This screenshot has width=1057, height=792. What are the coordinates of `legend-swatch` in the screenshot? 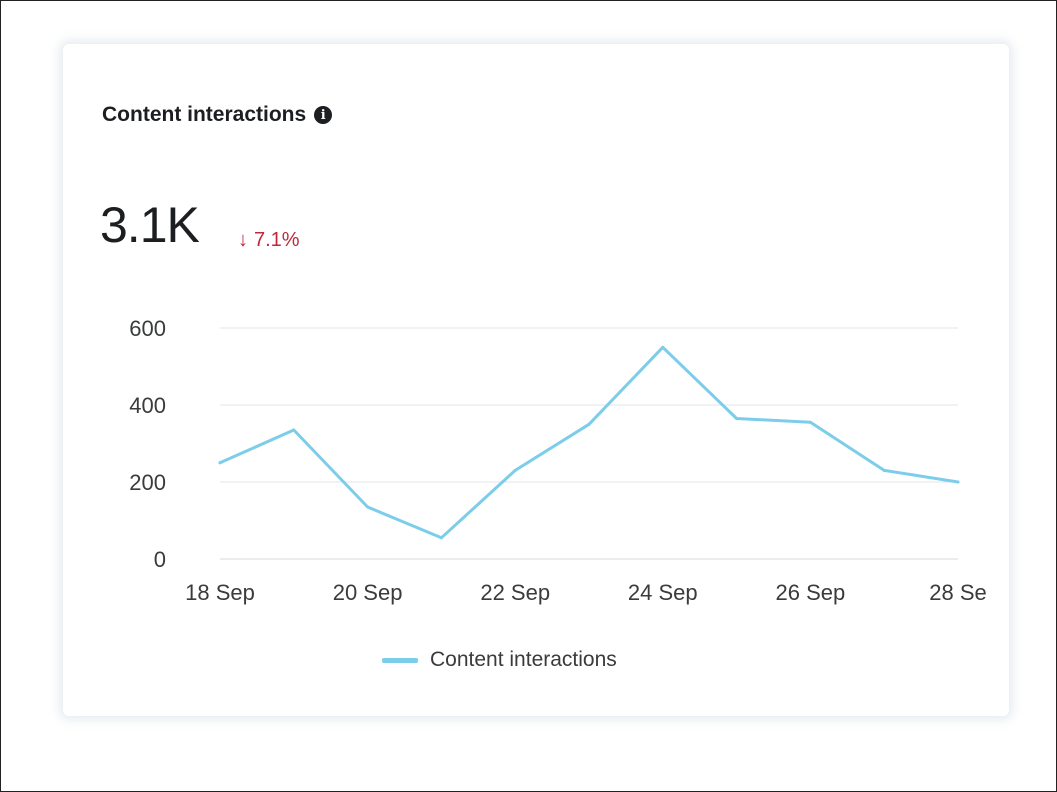 It's located at (400, 660).